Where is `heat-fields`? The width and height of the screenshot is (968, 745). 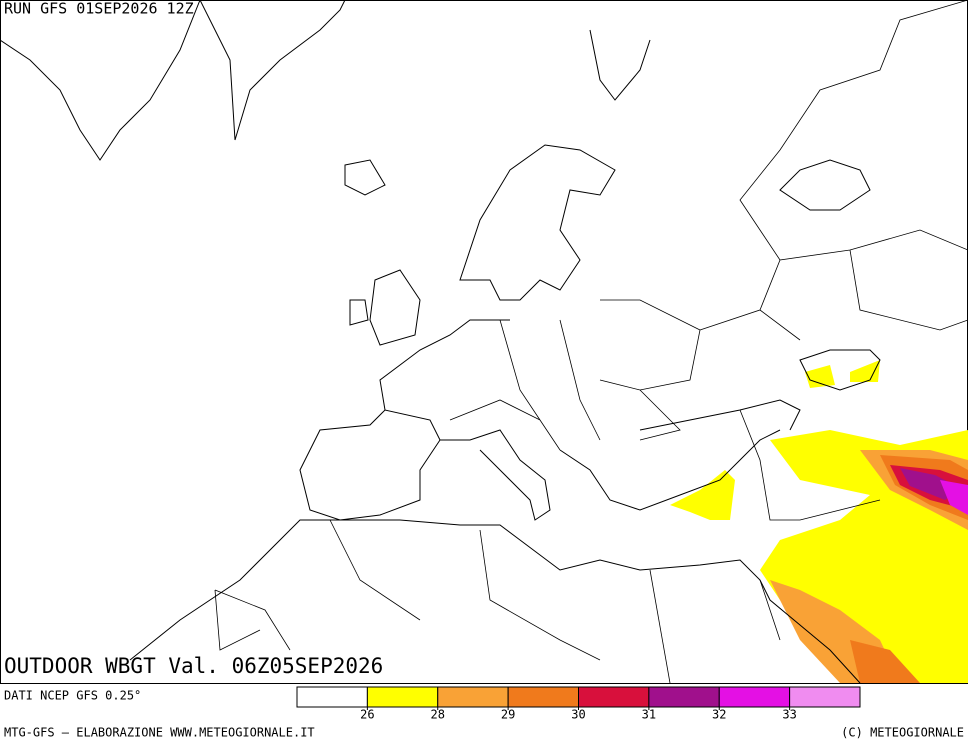 heat-fields is located at coordinates (819, 521).